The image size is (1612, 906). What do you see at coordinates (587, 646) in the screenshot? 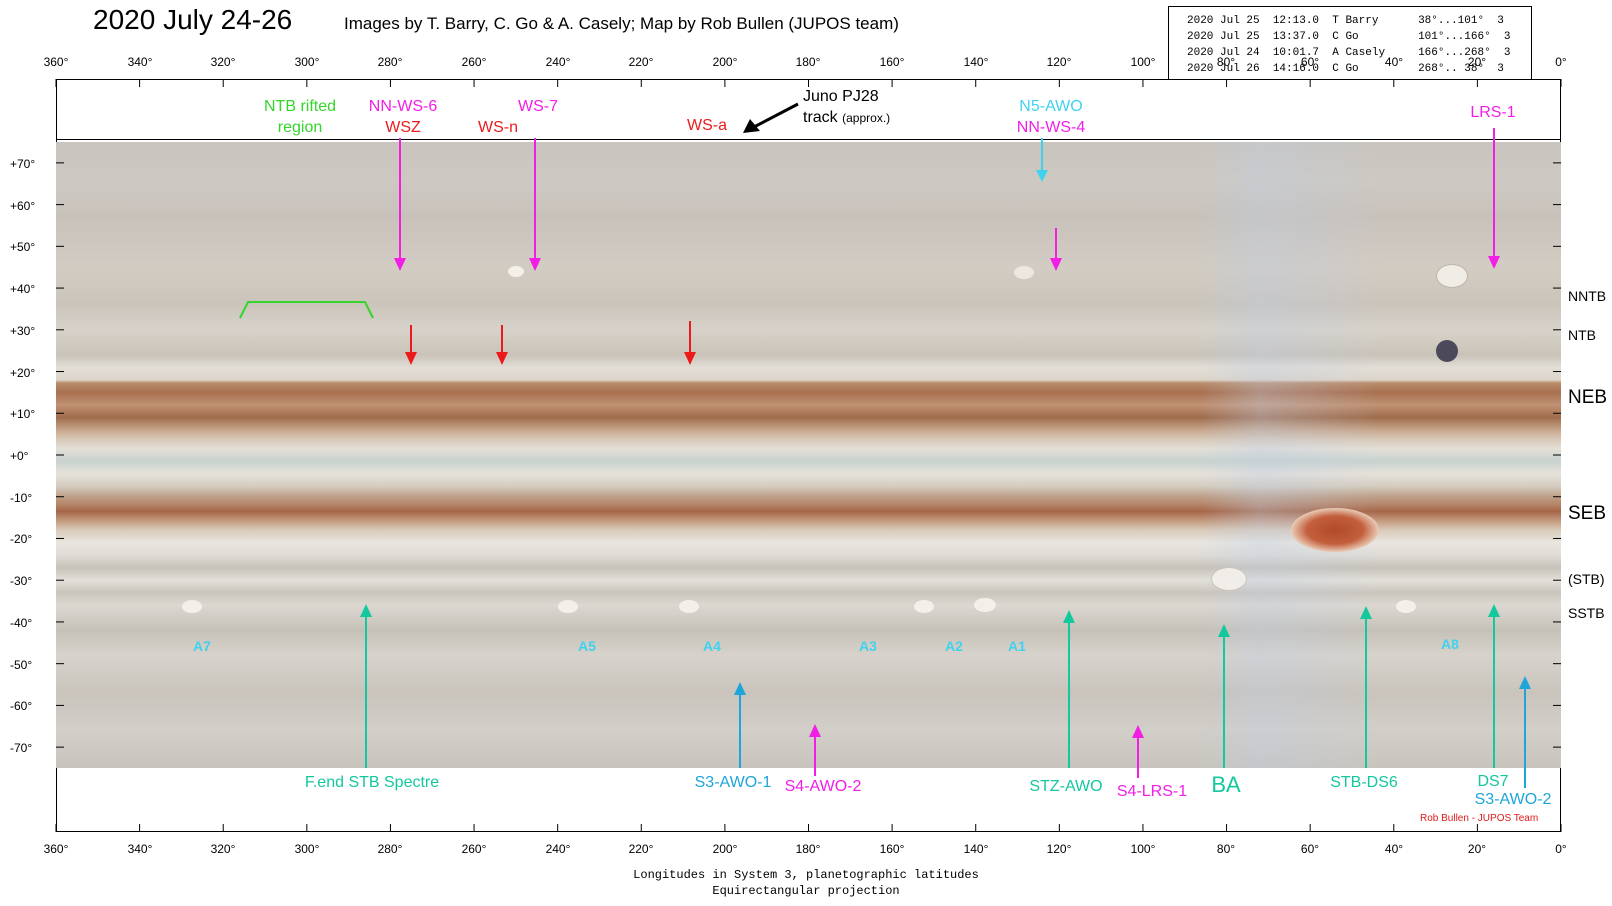
I see `spot-label-a5: A5` at bounding box center [587, 646].